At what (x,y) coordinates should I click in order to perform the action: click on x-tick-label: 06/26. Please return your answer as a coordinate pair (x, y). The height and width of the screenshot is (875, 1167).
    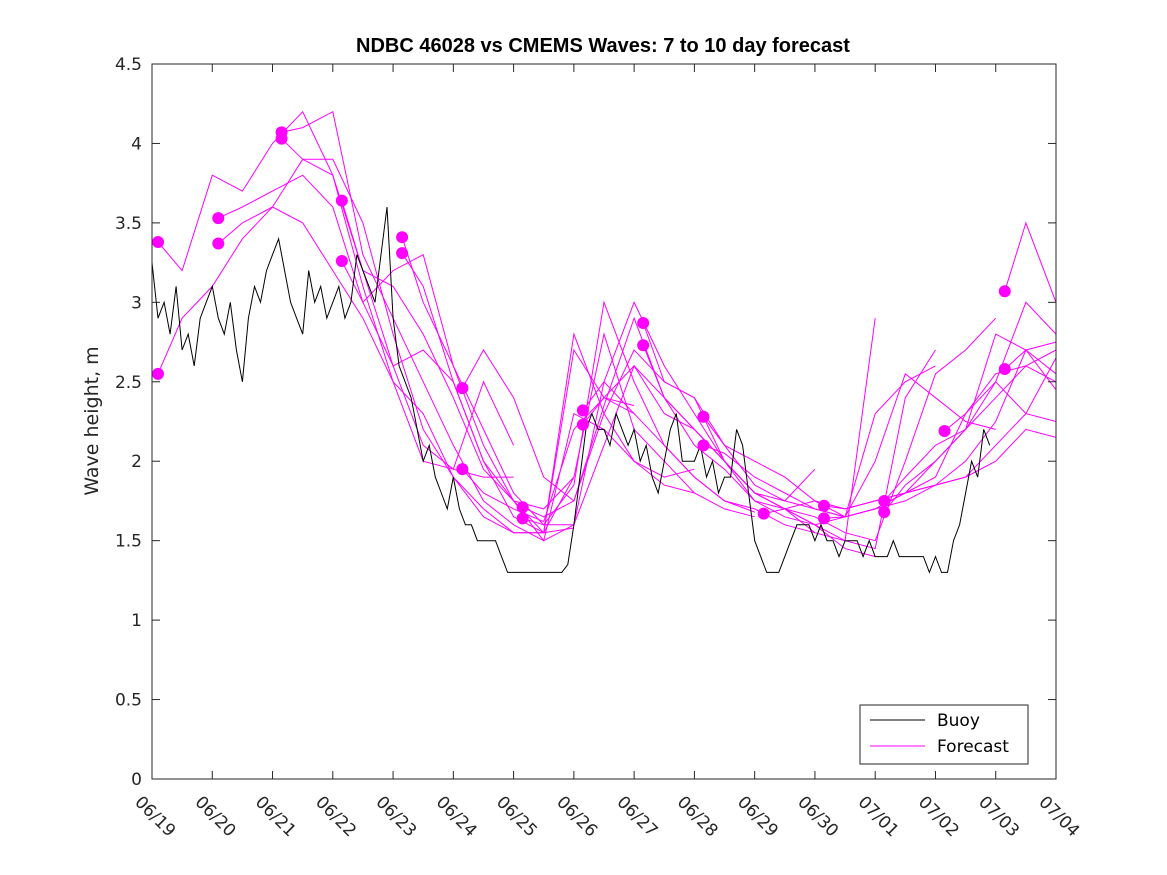
    Looking at the image, I should click on (576, 816).